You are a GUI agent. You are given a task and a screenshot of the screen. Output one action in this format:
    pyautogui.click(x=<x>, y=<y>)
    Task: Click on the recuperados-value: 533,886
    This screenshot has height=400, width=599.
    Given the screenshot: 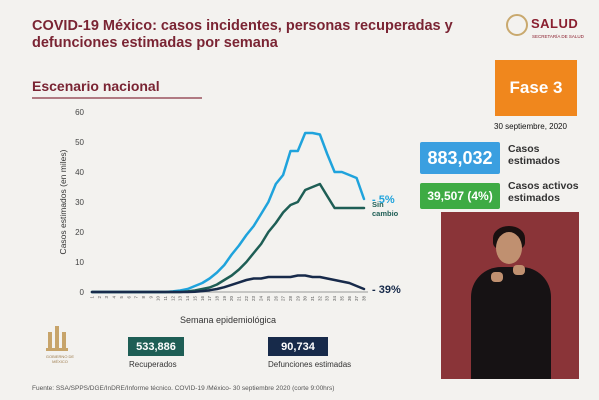 What is the action you would take?
    pyautogui.click(x=156, y=346)
    